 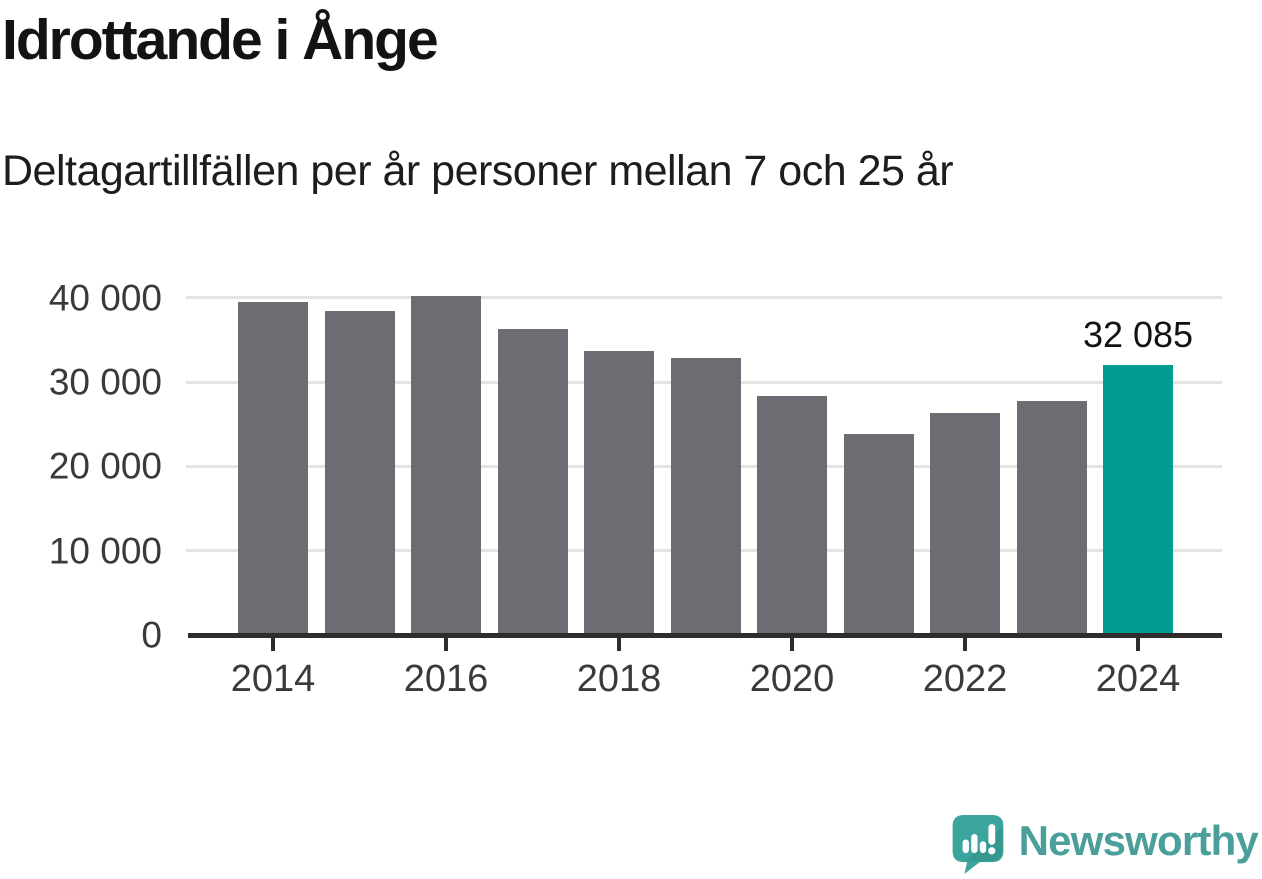 I want to click on x-axis-tick-2018, so click(x=619, y=644).